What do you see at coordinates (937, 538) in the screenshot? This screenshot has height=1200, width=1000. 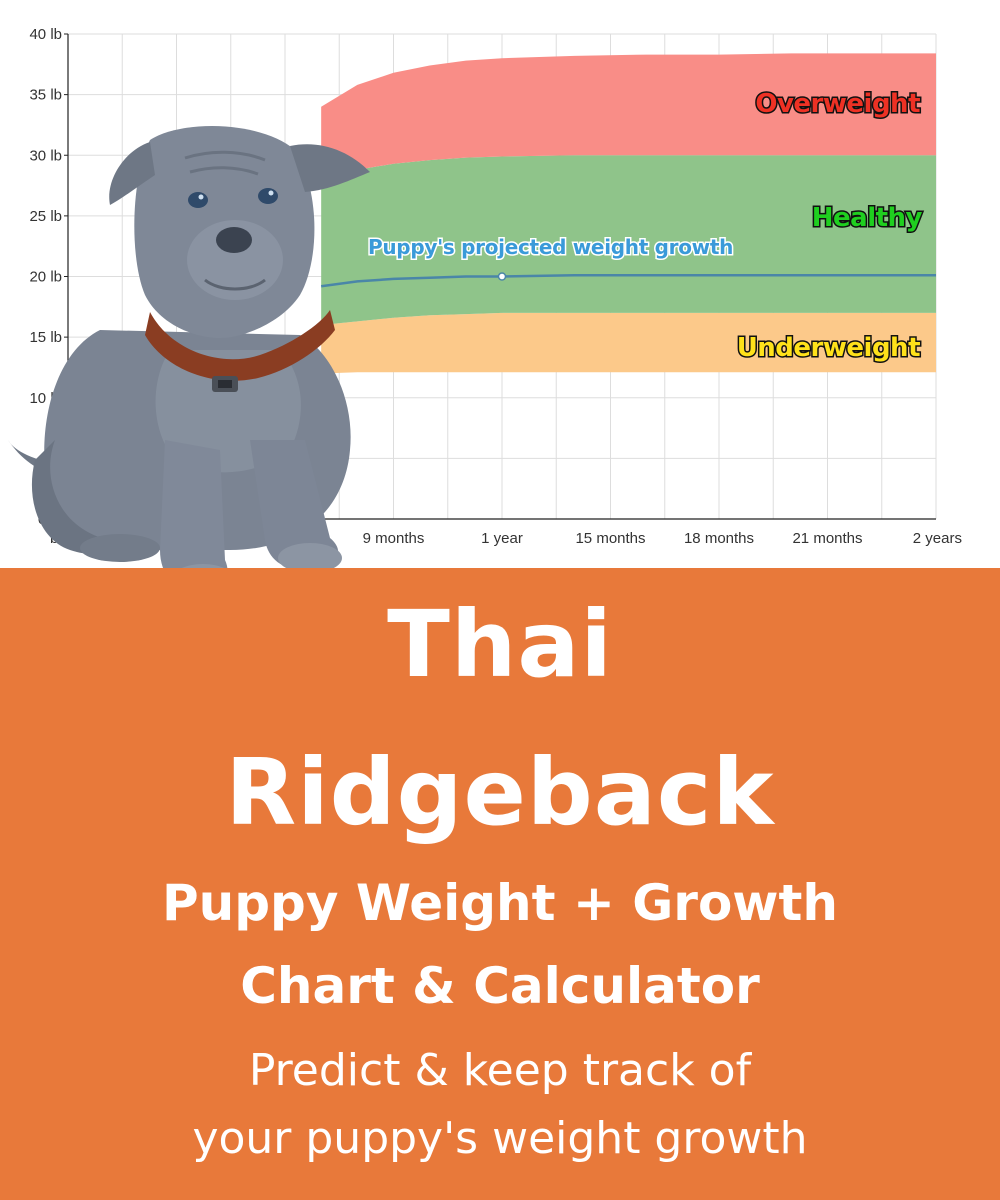 I see `x-tick-label: 2 years` at bounding box center [937, 538].